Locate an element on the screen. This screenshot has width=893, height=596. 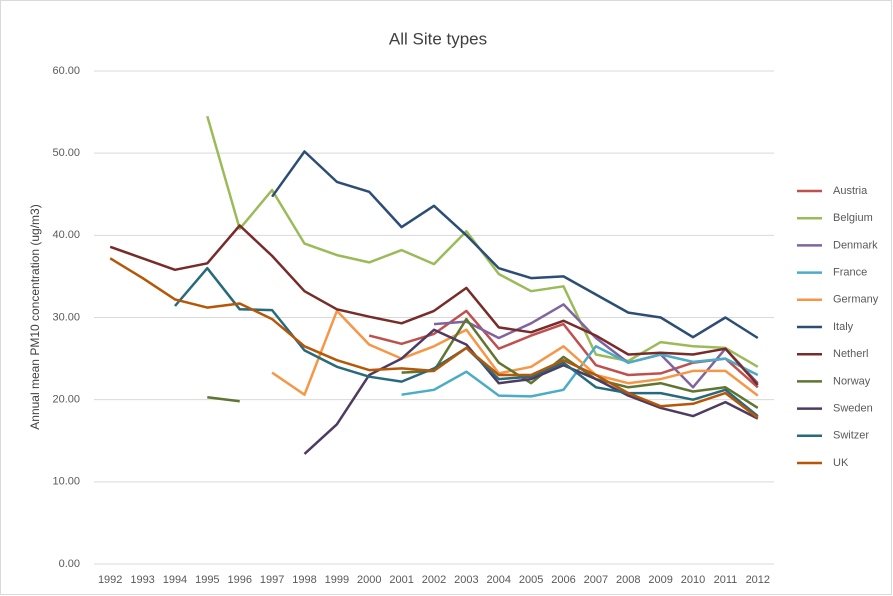
x-tick-label: 1993 is located at coordinates (142, 580).